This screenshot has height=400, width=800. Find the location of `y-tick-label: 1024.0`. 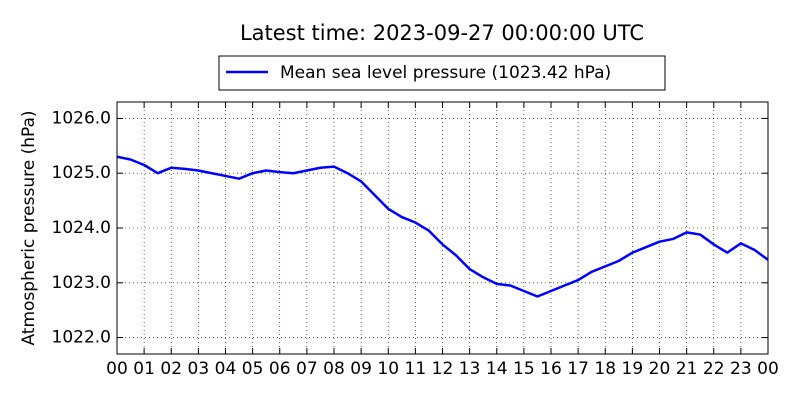

y-tick-label: 1024.0 is located at coordinates (81, 228).